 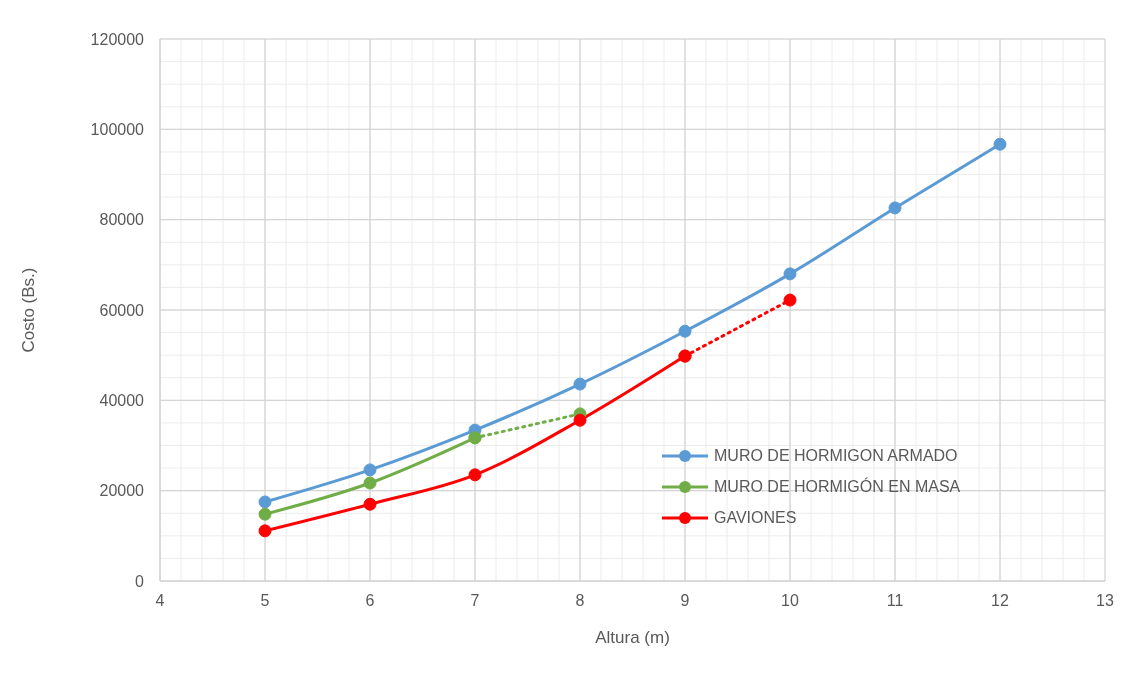 I want to click on x-tick-label: 11, so click(x=895, y=601).